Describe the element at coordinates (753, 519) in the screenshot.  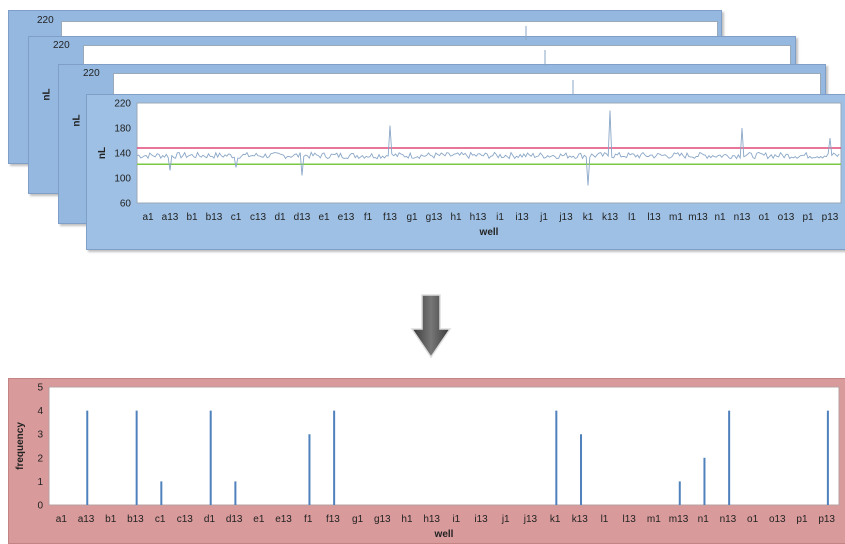
I see `frequency-xtick-label: o1` at that location.